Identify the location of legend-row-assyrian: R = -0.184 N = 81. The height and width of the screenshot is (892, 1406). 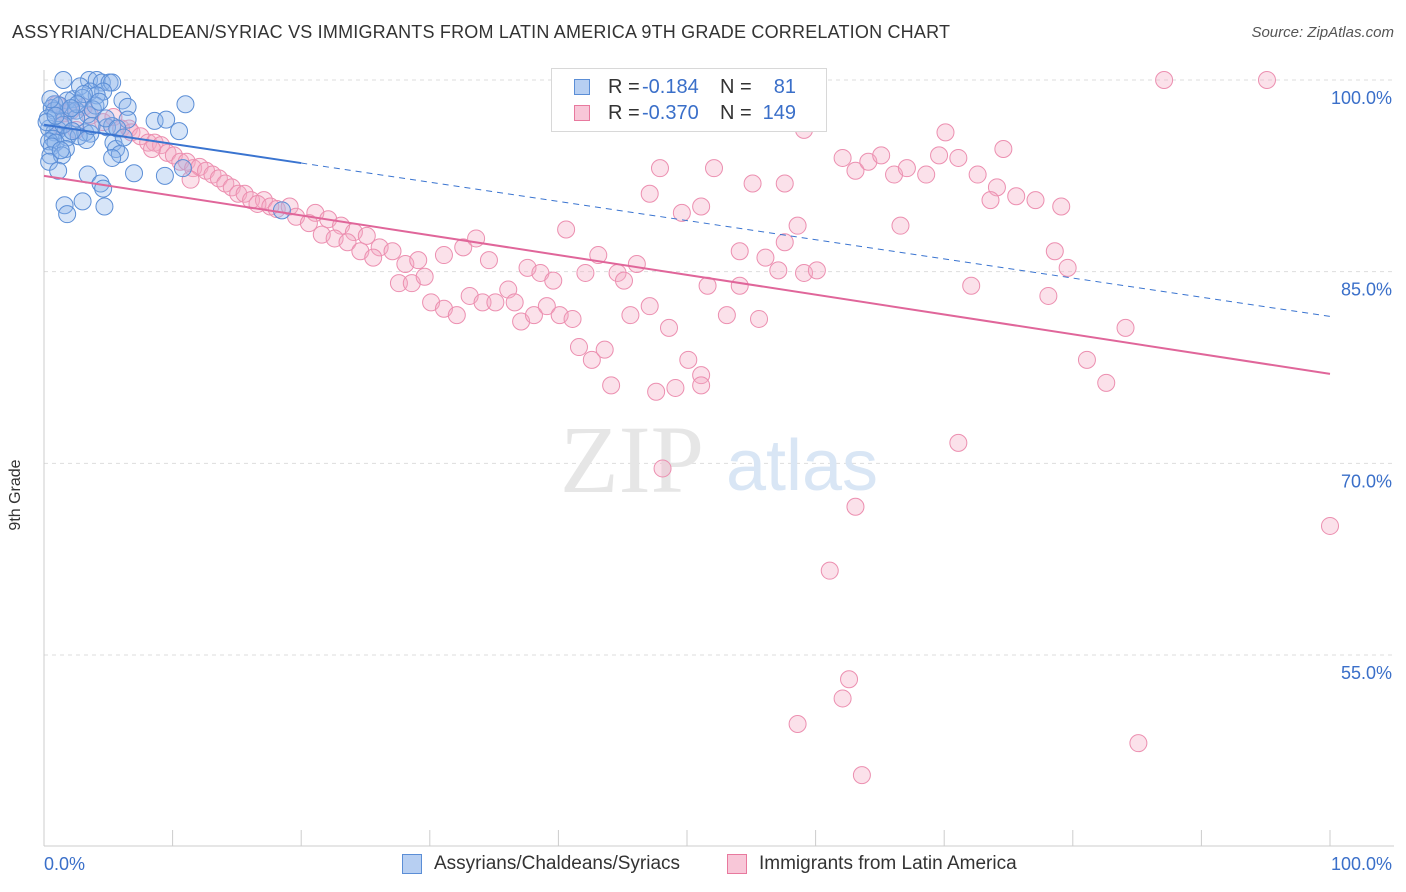
(685, 87).